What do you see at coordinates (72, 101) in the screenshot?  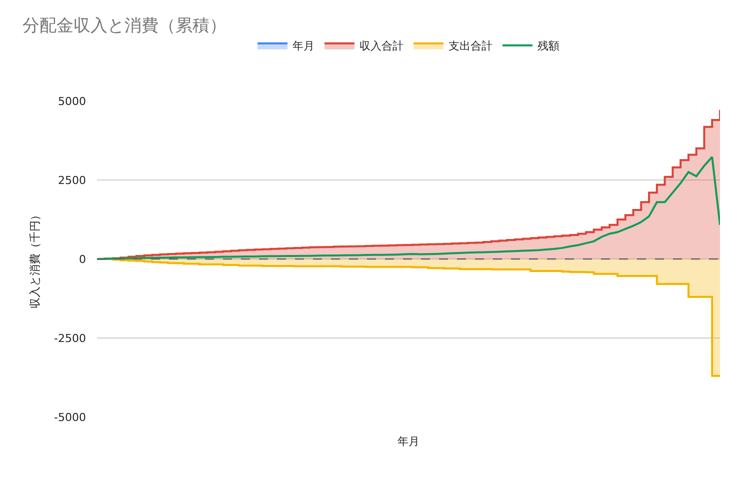 I see `y-tick-label: 5000` at bounding box center [72, 101].